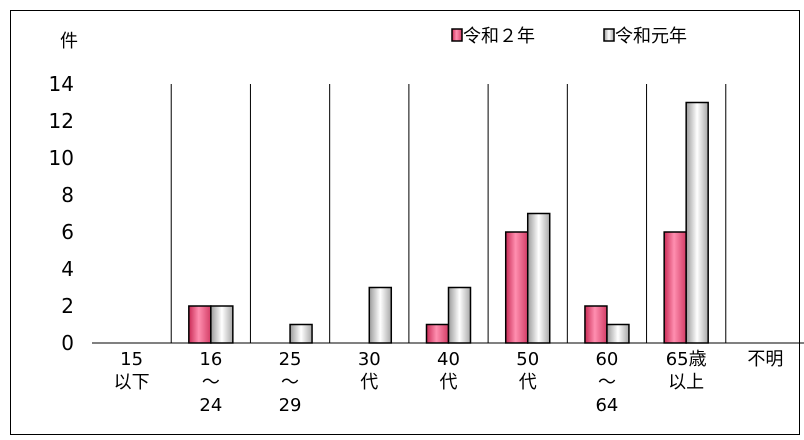 This screenshot has height=440, width=804. Describe the element at coordinates (61, 121) in the screenshot. I see `y-tick-label: 12` at that location.